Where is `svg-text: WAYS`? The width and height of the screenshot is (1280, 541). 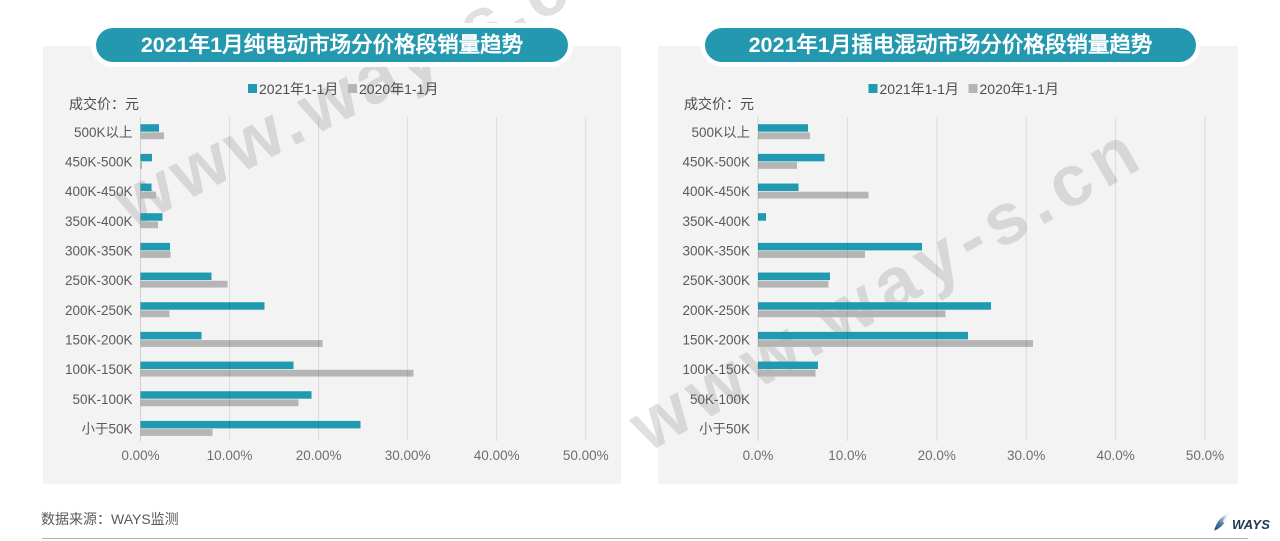
svg-text: WAYS is located at coordinates (1251, 524).